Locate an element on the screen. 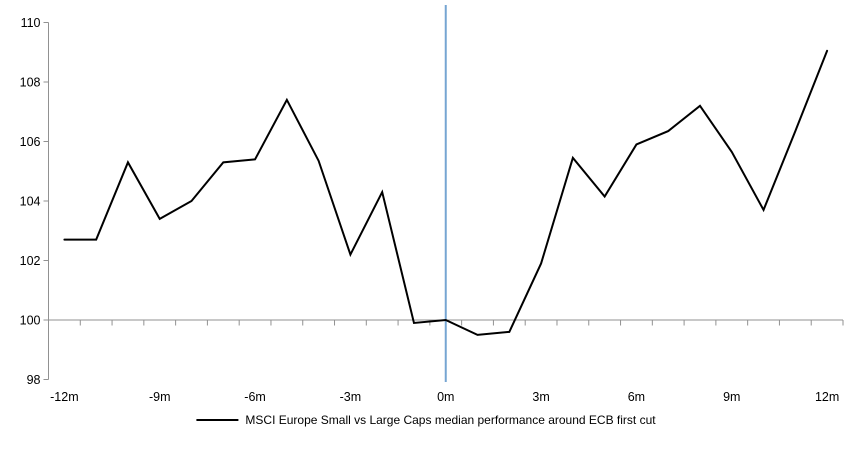 This screenshot has height=450, width=852. y-axis-tick-label: 102 is located at coordinates (30, 261).